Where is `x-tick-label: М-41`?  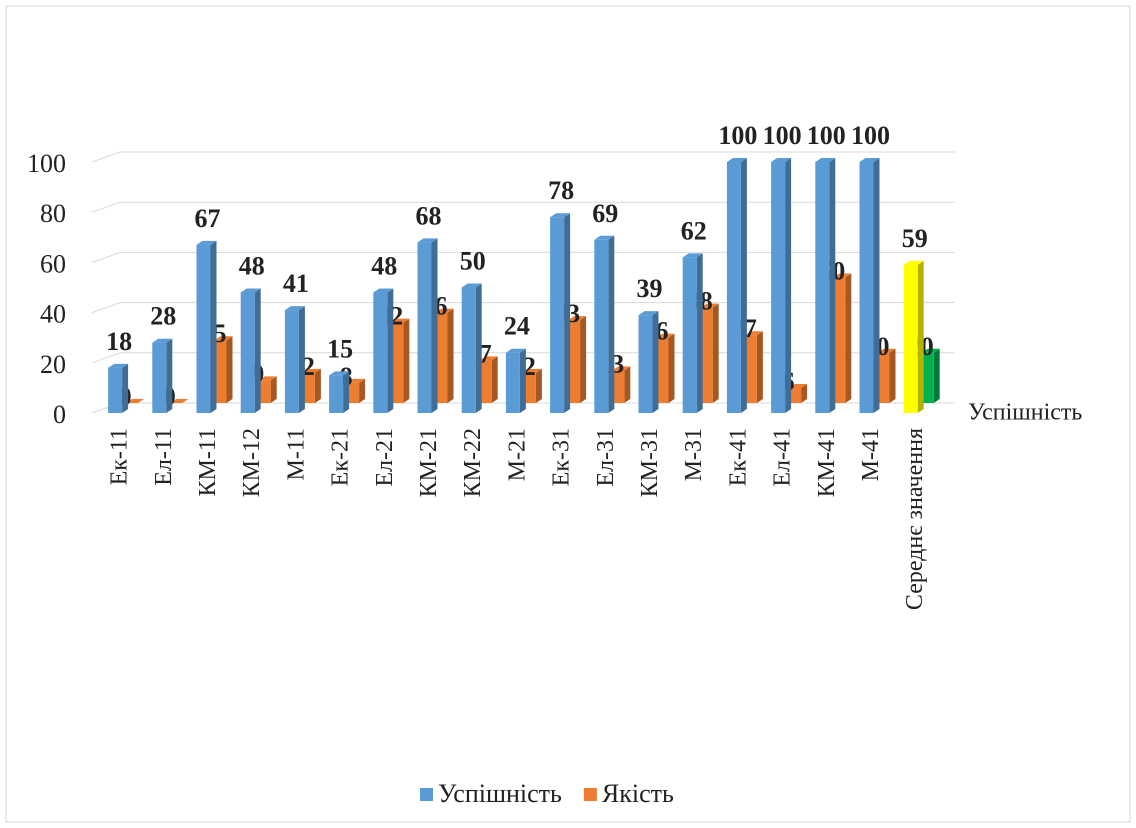
x-tick-label: М-41 is located at coordinates (871, 454).